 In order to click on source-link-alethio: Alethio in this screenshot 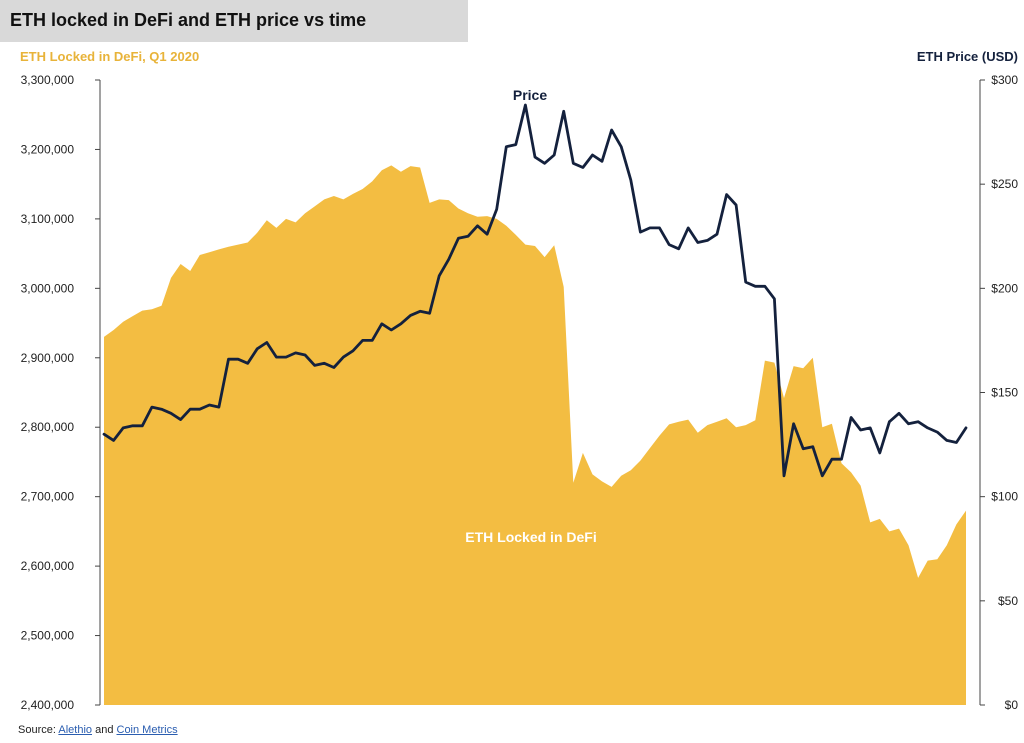, I will do `click(75, 730)`.